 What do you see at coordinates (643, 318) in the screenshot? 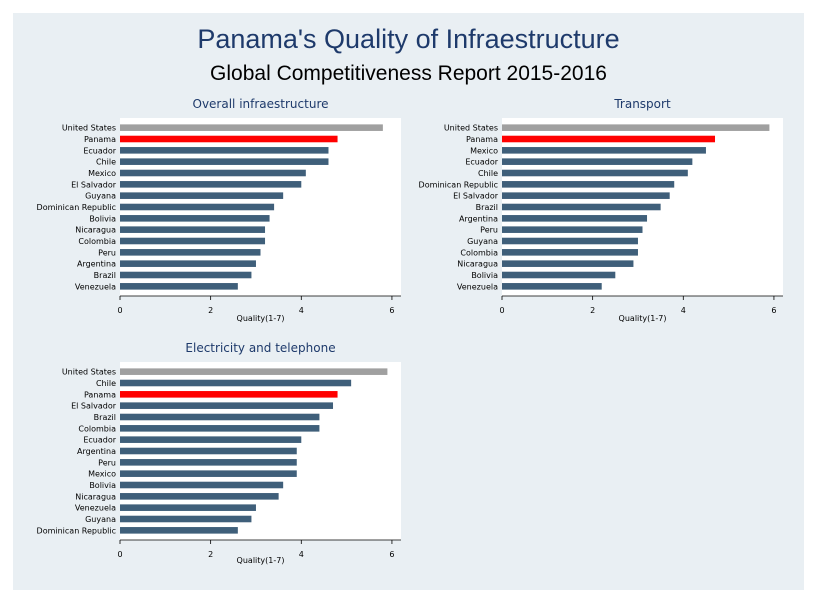
I see `x-axis-label-transport: Quality(1-7)` at bounding box center [643, 318].